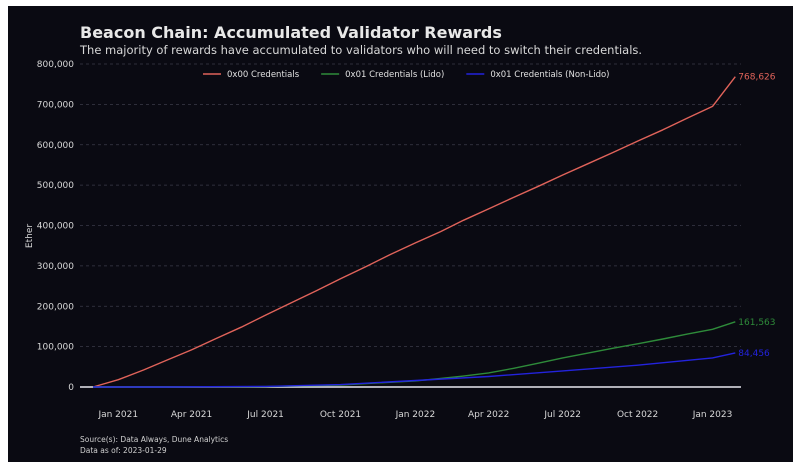 The image size is (801, 468). What do you see at coordinates (756, 78) in the screenshot?
I see `series-end-label: 768,626` at bounding box center [756, 78].